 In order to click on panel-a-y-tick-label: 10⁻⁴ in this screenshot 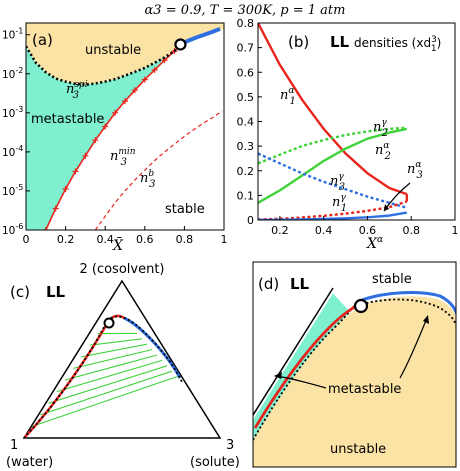, I will do `click(12, 151)`.